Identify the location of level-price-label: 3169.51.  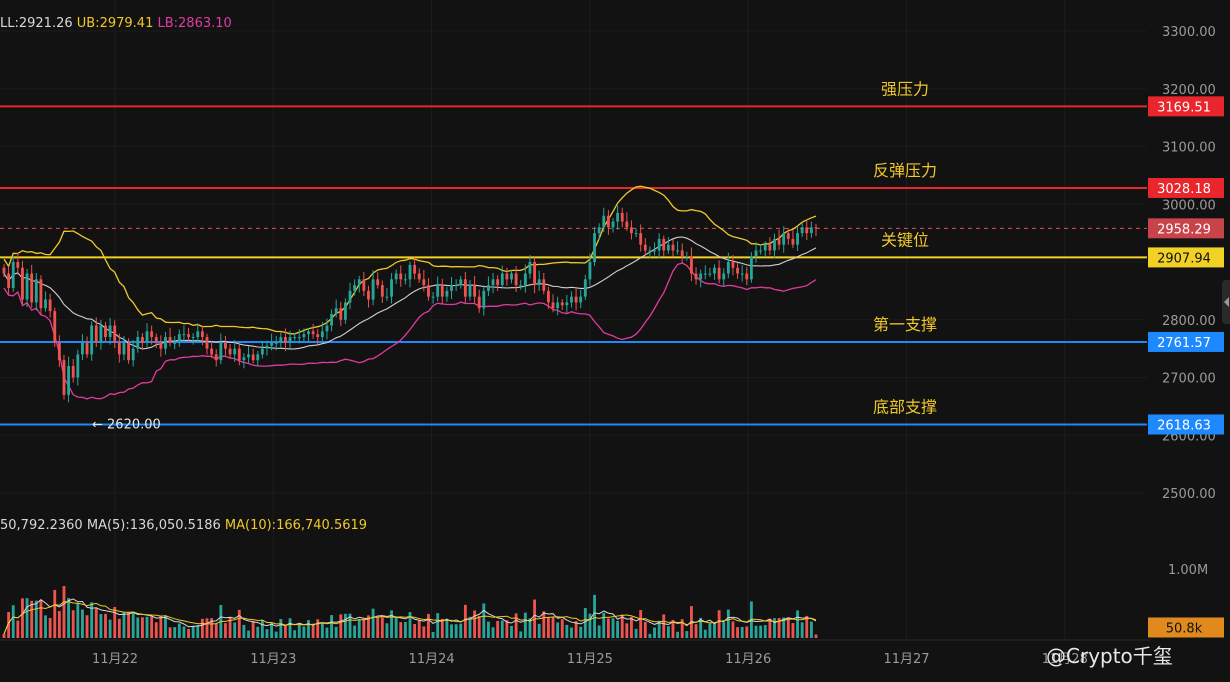
(1184, 107).